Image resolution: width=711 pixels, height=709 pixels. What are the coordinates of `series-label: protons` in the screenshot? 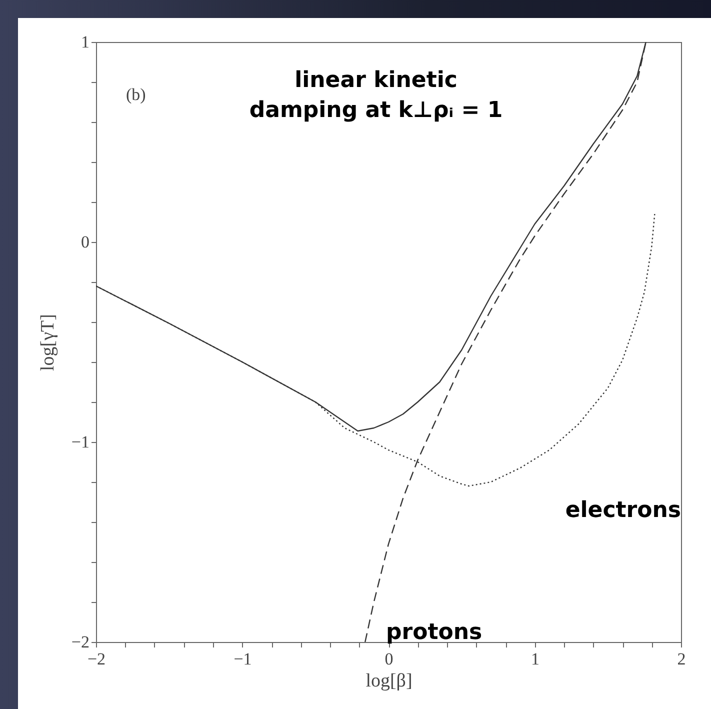 It's located at (434, 632).